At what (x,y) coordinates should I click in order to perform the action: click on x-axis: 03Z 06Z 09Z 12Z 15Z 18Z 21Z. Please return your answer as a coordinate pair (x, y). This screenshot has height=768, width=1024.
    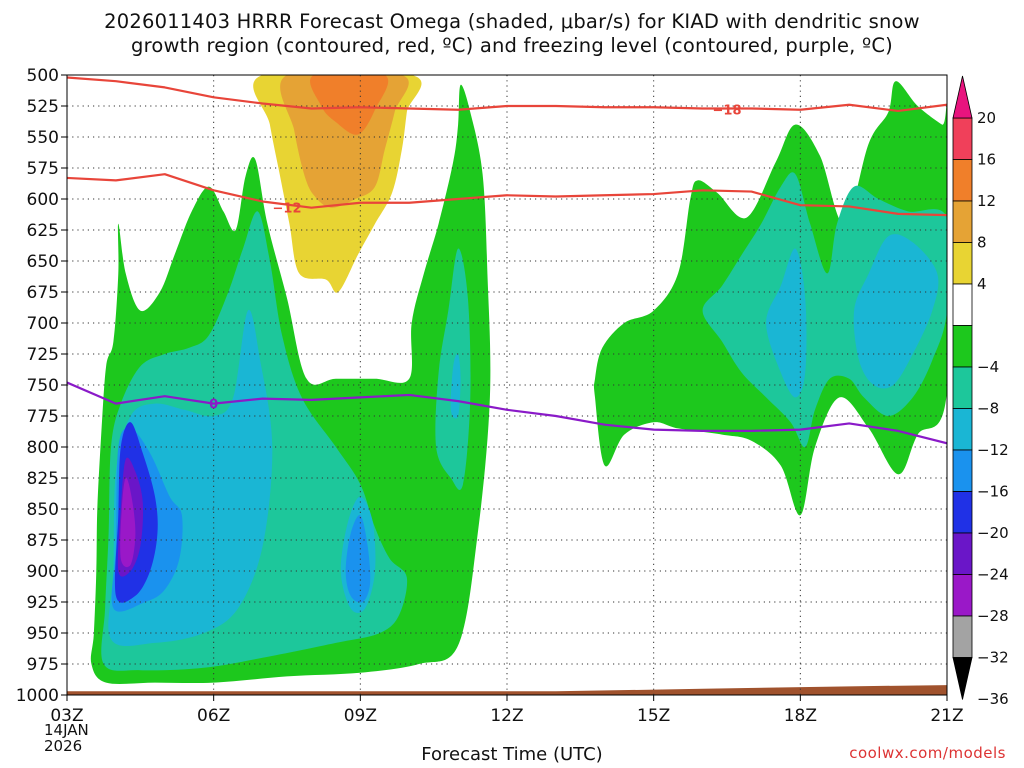
    Looking at the image, I should click on (507, 710).